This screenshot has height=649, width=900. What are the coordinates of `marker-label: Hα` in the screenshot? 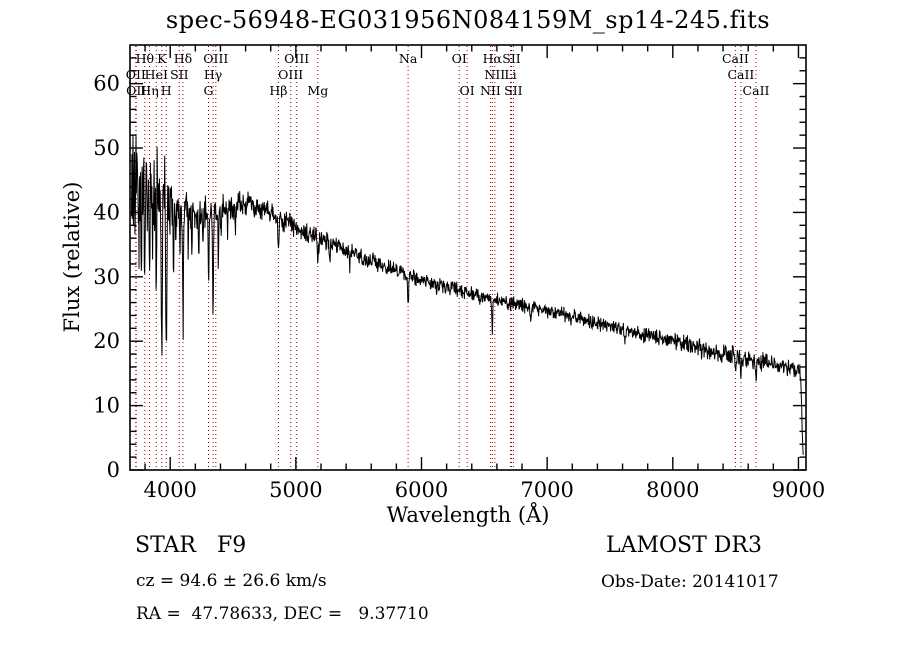 It's located at (493, 58).